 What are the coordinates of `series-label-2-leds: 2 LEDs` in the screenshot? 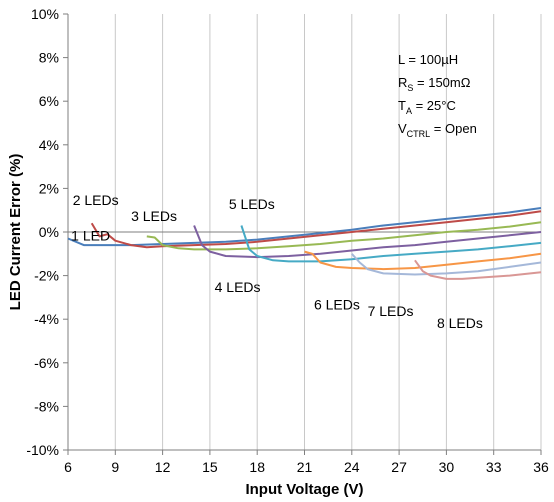 It's located at (96, 200).